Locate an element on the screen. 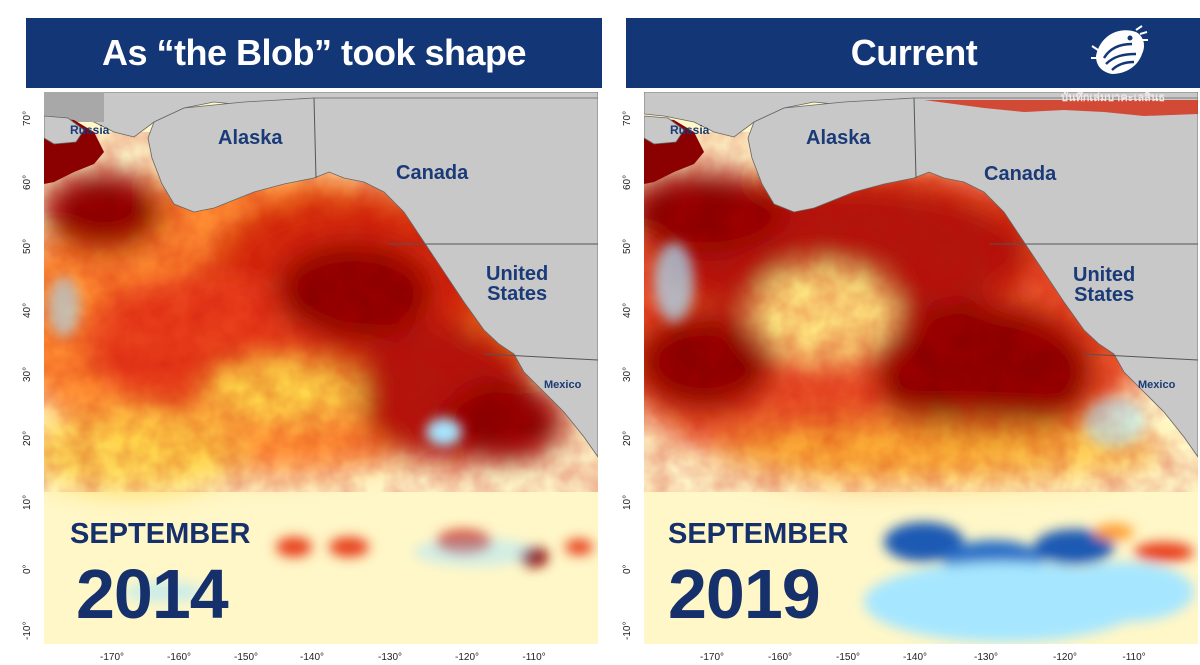  publisher-logo-icon is located at coordinates (1119, 49).